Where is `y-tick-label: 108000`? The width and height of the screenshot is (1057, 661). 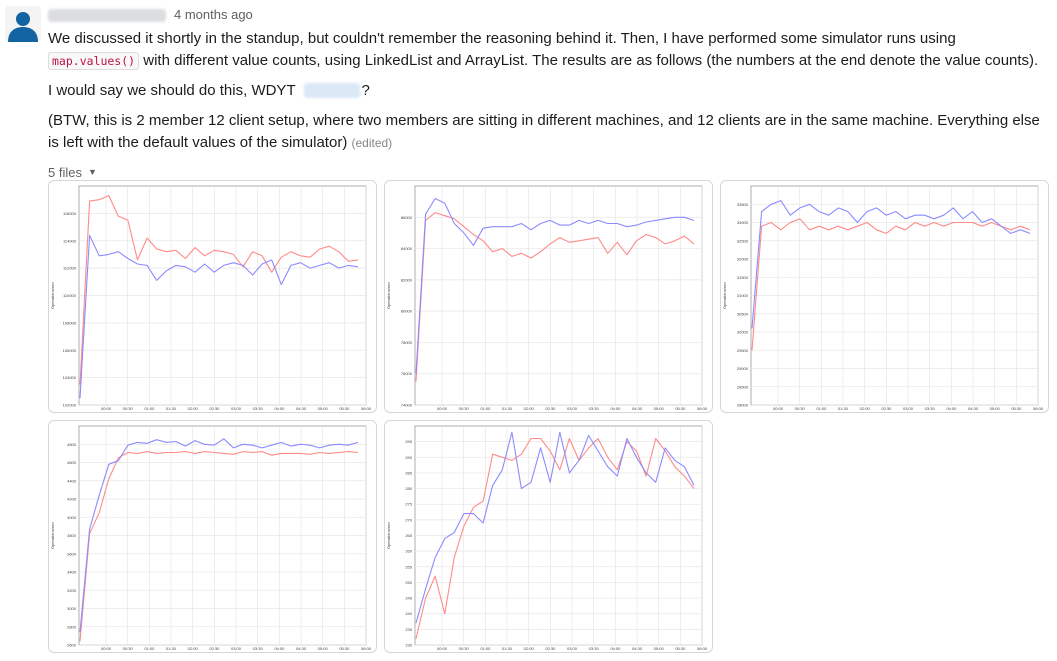 y-tick-label: 108000 is located at coordinates (70, 322).